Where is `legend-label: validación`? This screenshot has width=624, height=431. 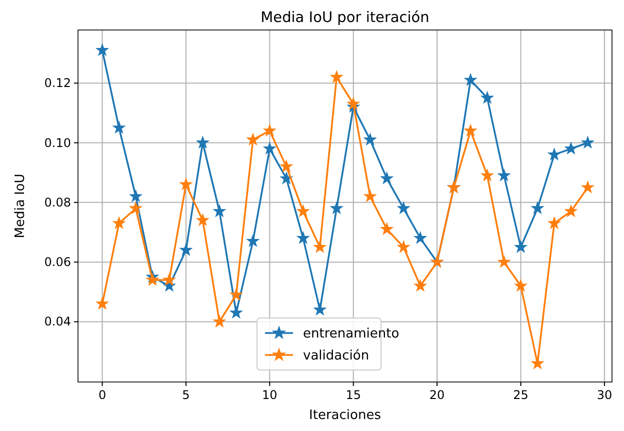
legend-label: validación is located at coordinates (336, 356).